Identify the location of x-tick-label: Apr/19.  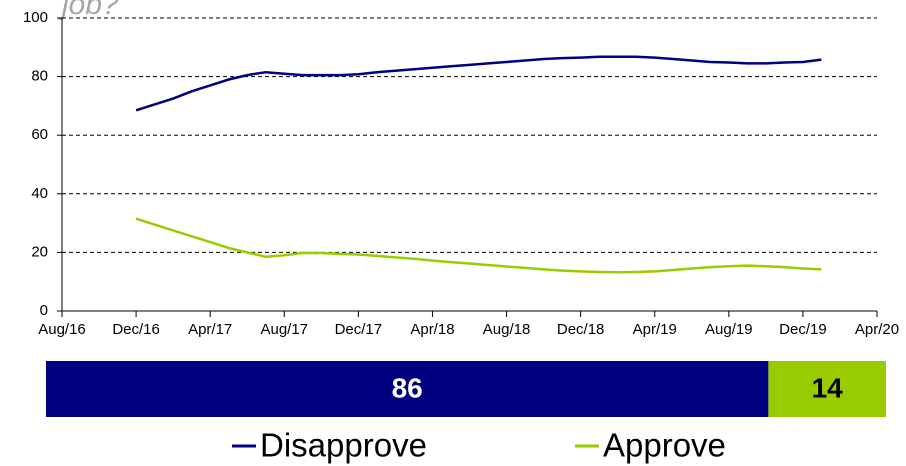
(655, 329).